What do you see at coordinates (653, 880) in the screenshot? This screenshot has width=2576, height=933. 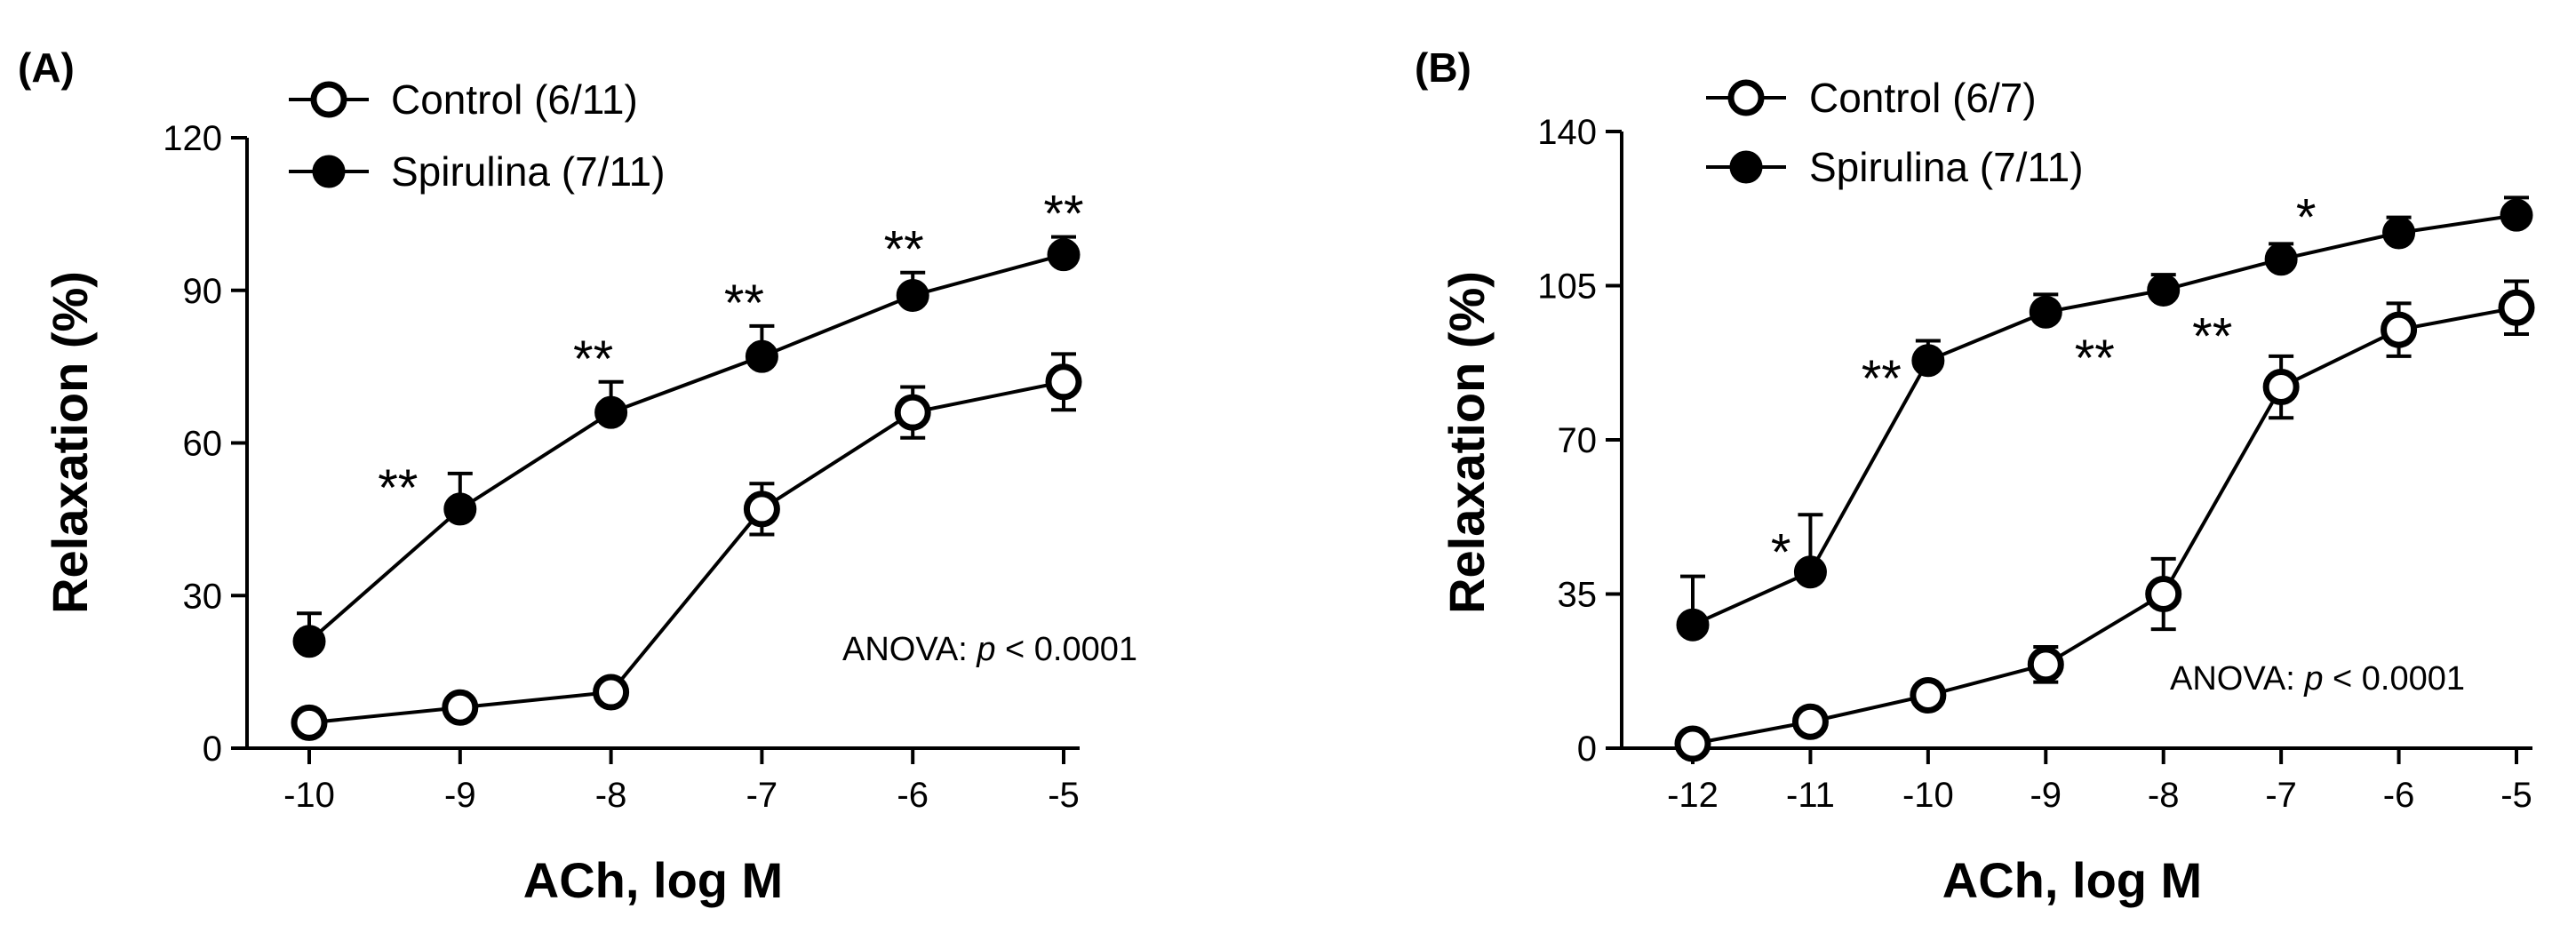 I see `panel-a-x-axis-title: ACh, log M` at bounding box center [653, 880].